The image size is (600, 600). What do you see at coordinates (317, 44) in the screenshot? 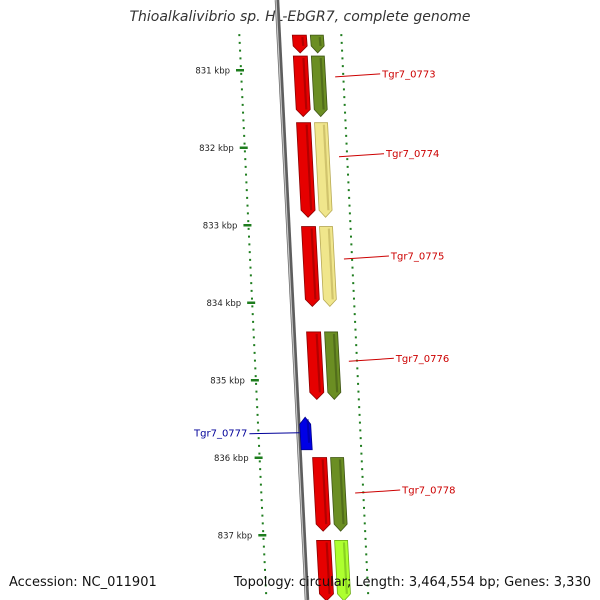
I see `gene-g-top-olive` at bounding box center [317, 44].